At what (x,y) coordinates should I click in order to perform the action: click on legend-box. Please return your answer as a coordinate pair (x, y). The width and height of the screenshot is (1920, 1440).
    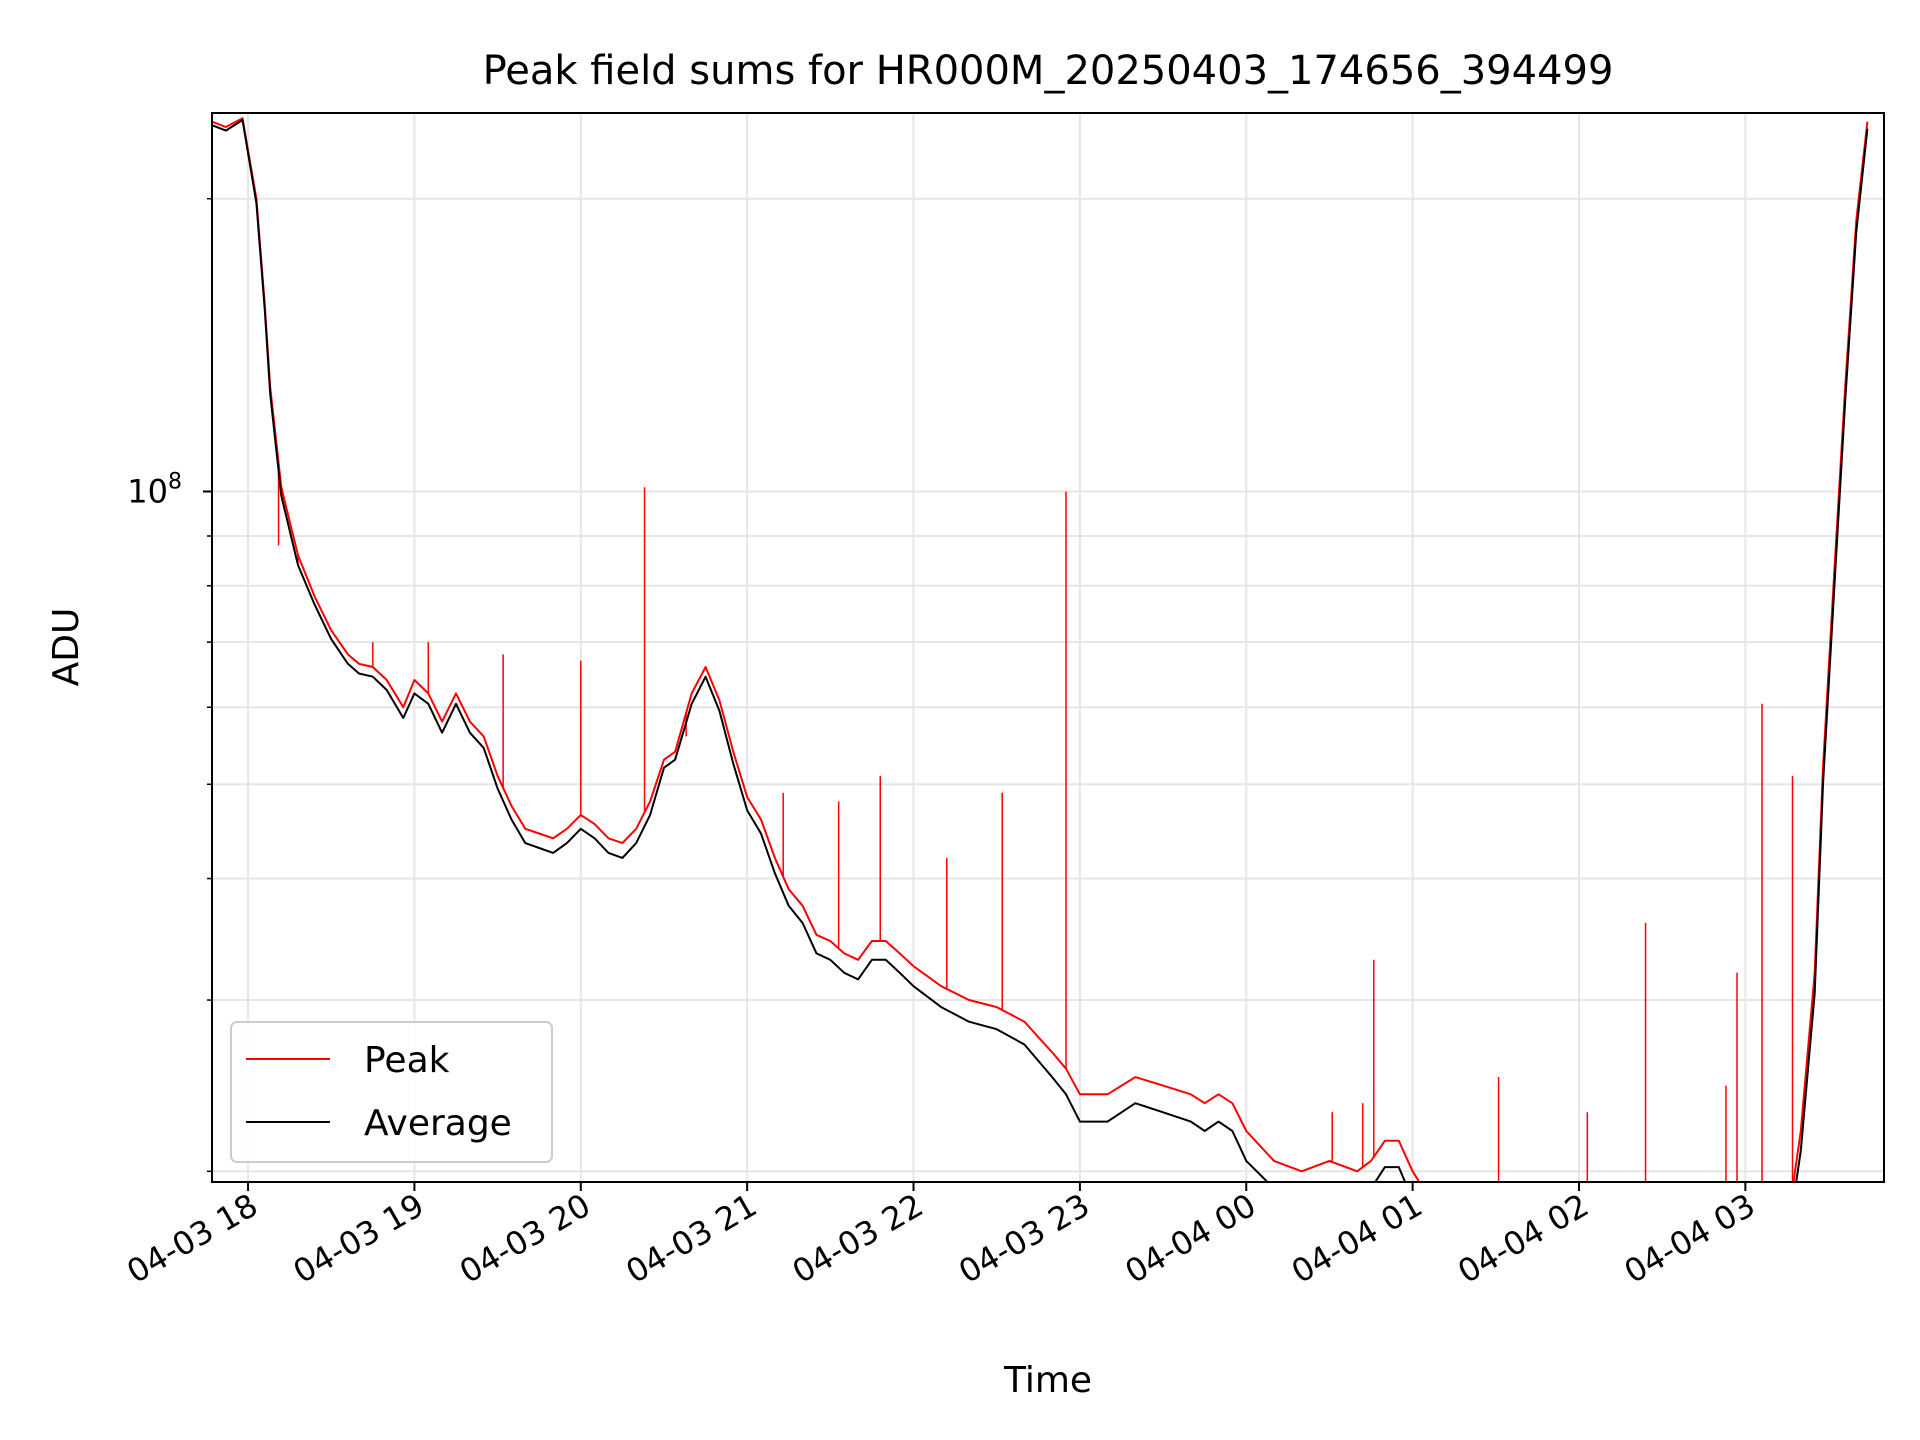
    Looking at the image, I should click on (391, 1092).